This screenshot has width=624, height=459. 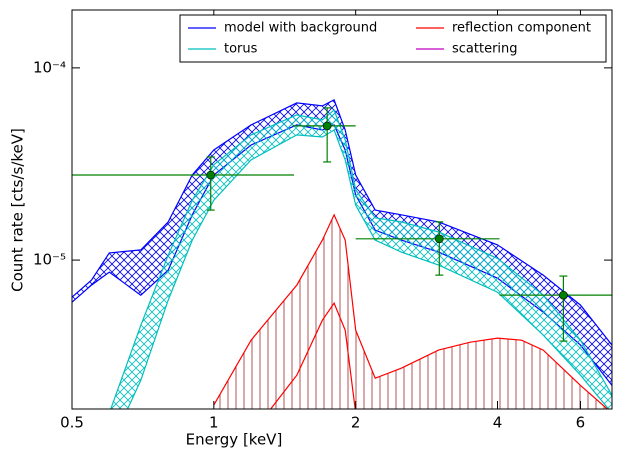 I want to click on x-tick-label: 1, so click(x=214, y=423).